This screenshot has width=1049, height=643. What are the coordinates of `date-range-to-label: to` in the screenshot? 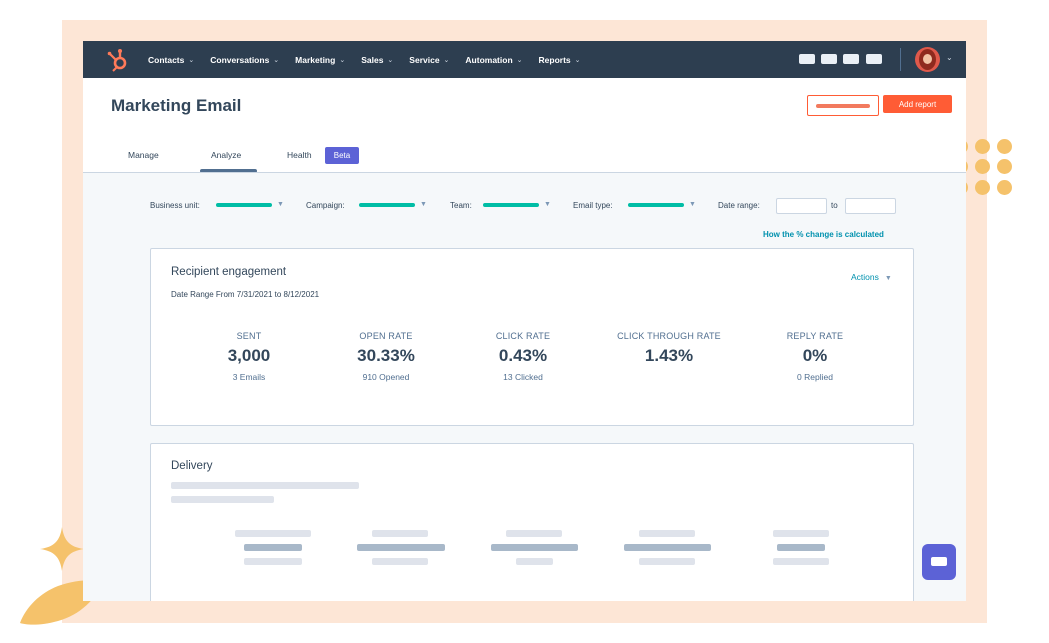 It's located at (834, 205).